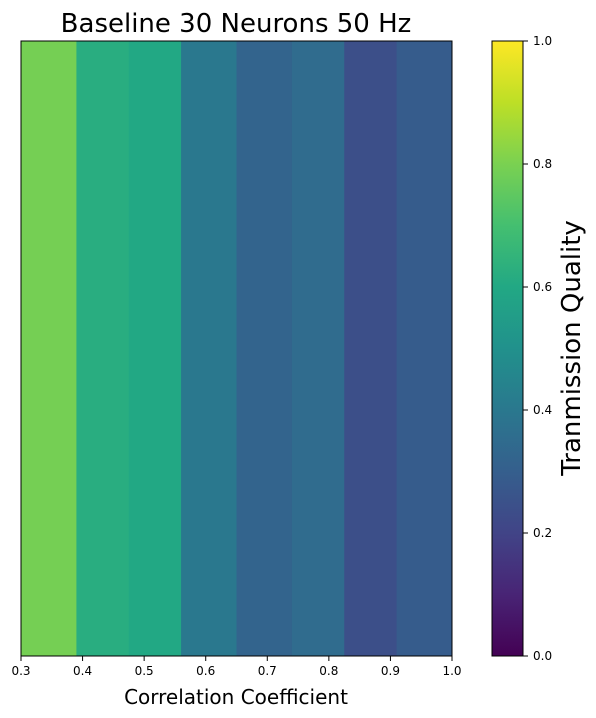 This screenshot has height=718, width=596. Describe the element at coordinates (507, 348) in the screenshot. I see `colorbar` at that location.